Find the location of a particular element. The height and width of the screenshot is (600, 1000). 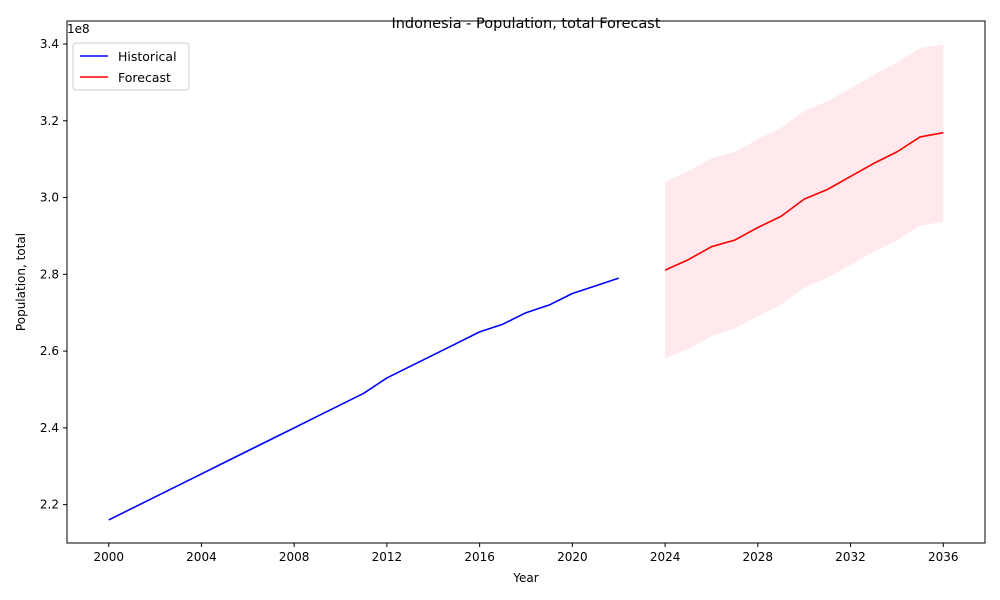

series-line-forecast is located at coordinates (804, 201).